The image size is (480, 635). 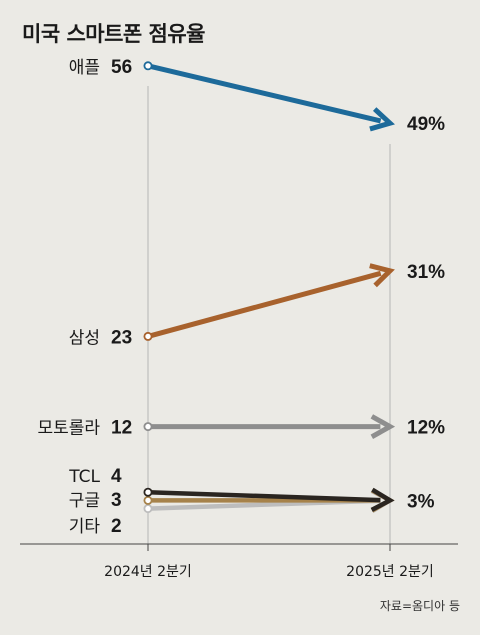 What do you see at coordinates (116, 500) in the screenshot?
I see `series-4-start-value: 3` at bounding box center [116, 500].